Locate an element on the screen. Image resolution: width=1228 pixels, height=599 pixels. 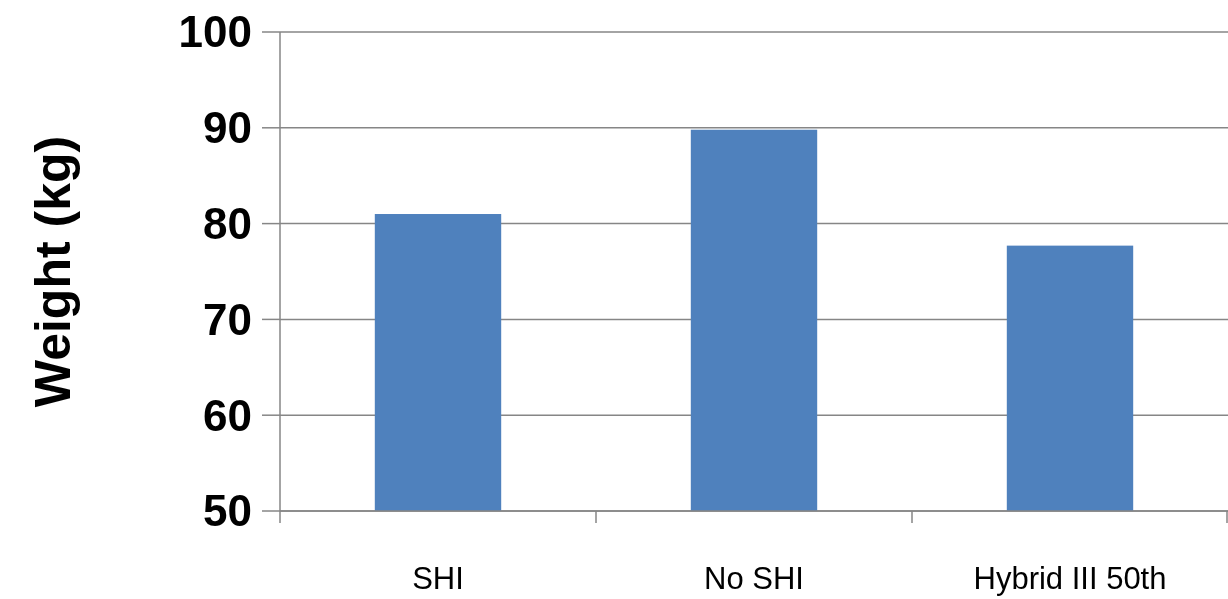
x-tick-label: No SHI is located at coordinates (754, 578).